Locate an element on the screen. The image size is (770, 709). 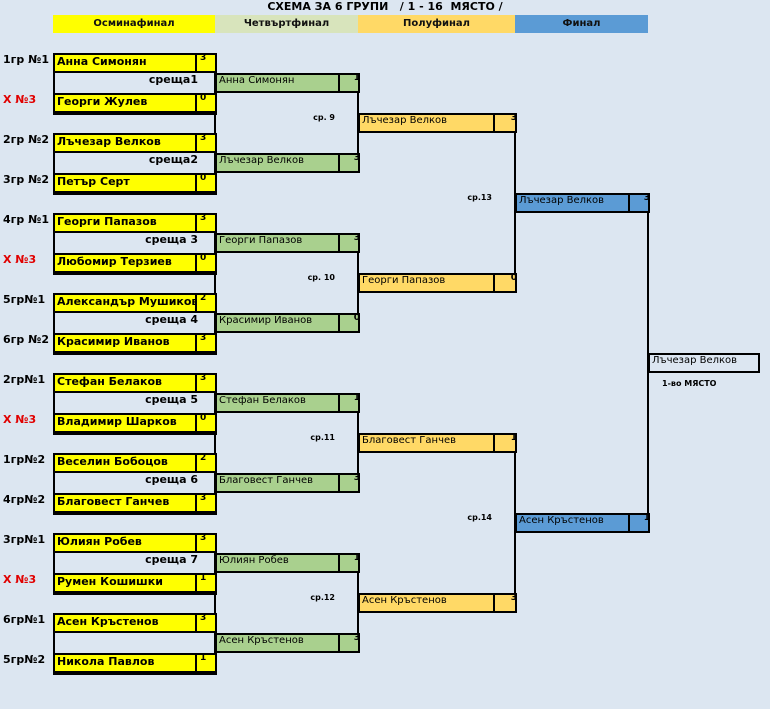
seed-label: 4гр№2 is located at coordinates (24, 499).